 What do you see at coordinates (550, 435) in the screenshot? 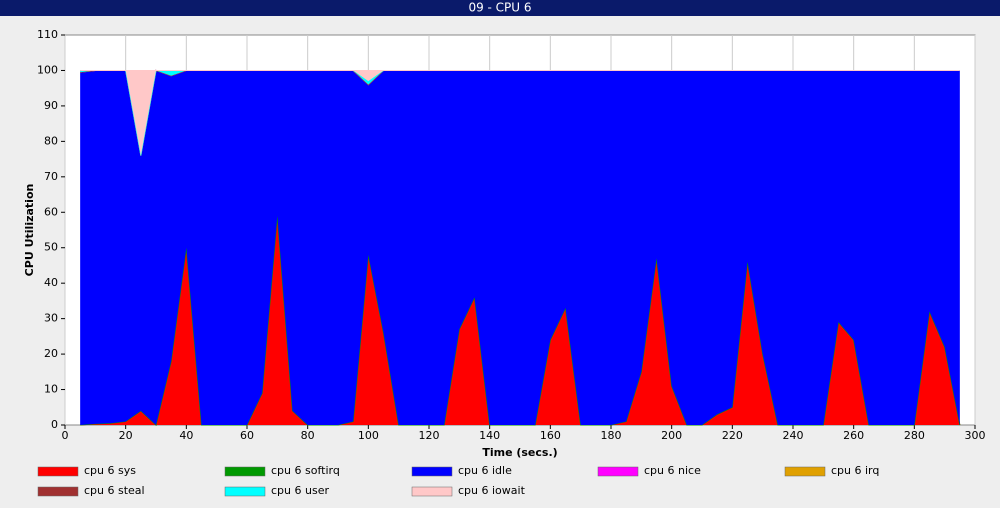
I see `x-tick-label: 160` at bounding box center [550, 435].